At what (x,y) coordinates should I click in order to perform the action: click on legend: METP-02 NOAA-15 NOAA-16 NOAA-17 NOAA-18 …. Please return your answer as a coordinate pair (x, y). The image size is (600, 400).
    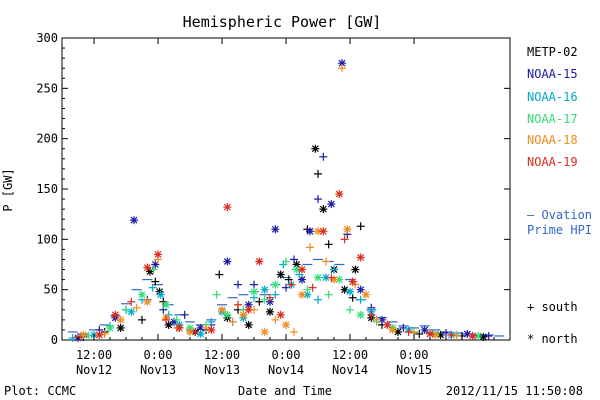
    Looking at the image, I should click on (559, 195).